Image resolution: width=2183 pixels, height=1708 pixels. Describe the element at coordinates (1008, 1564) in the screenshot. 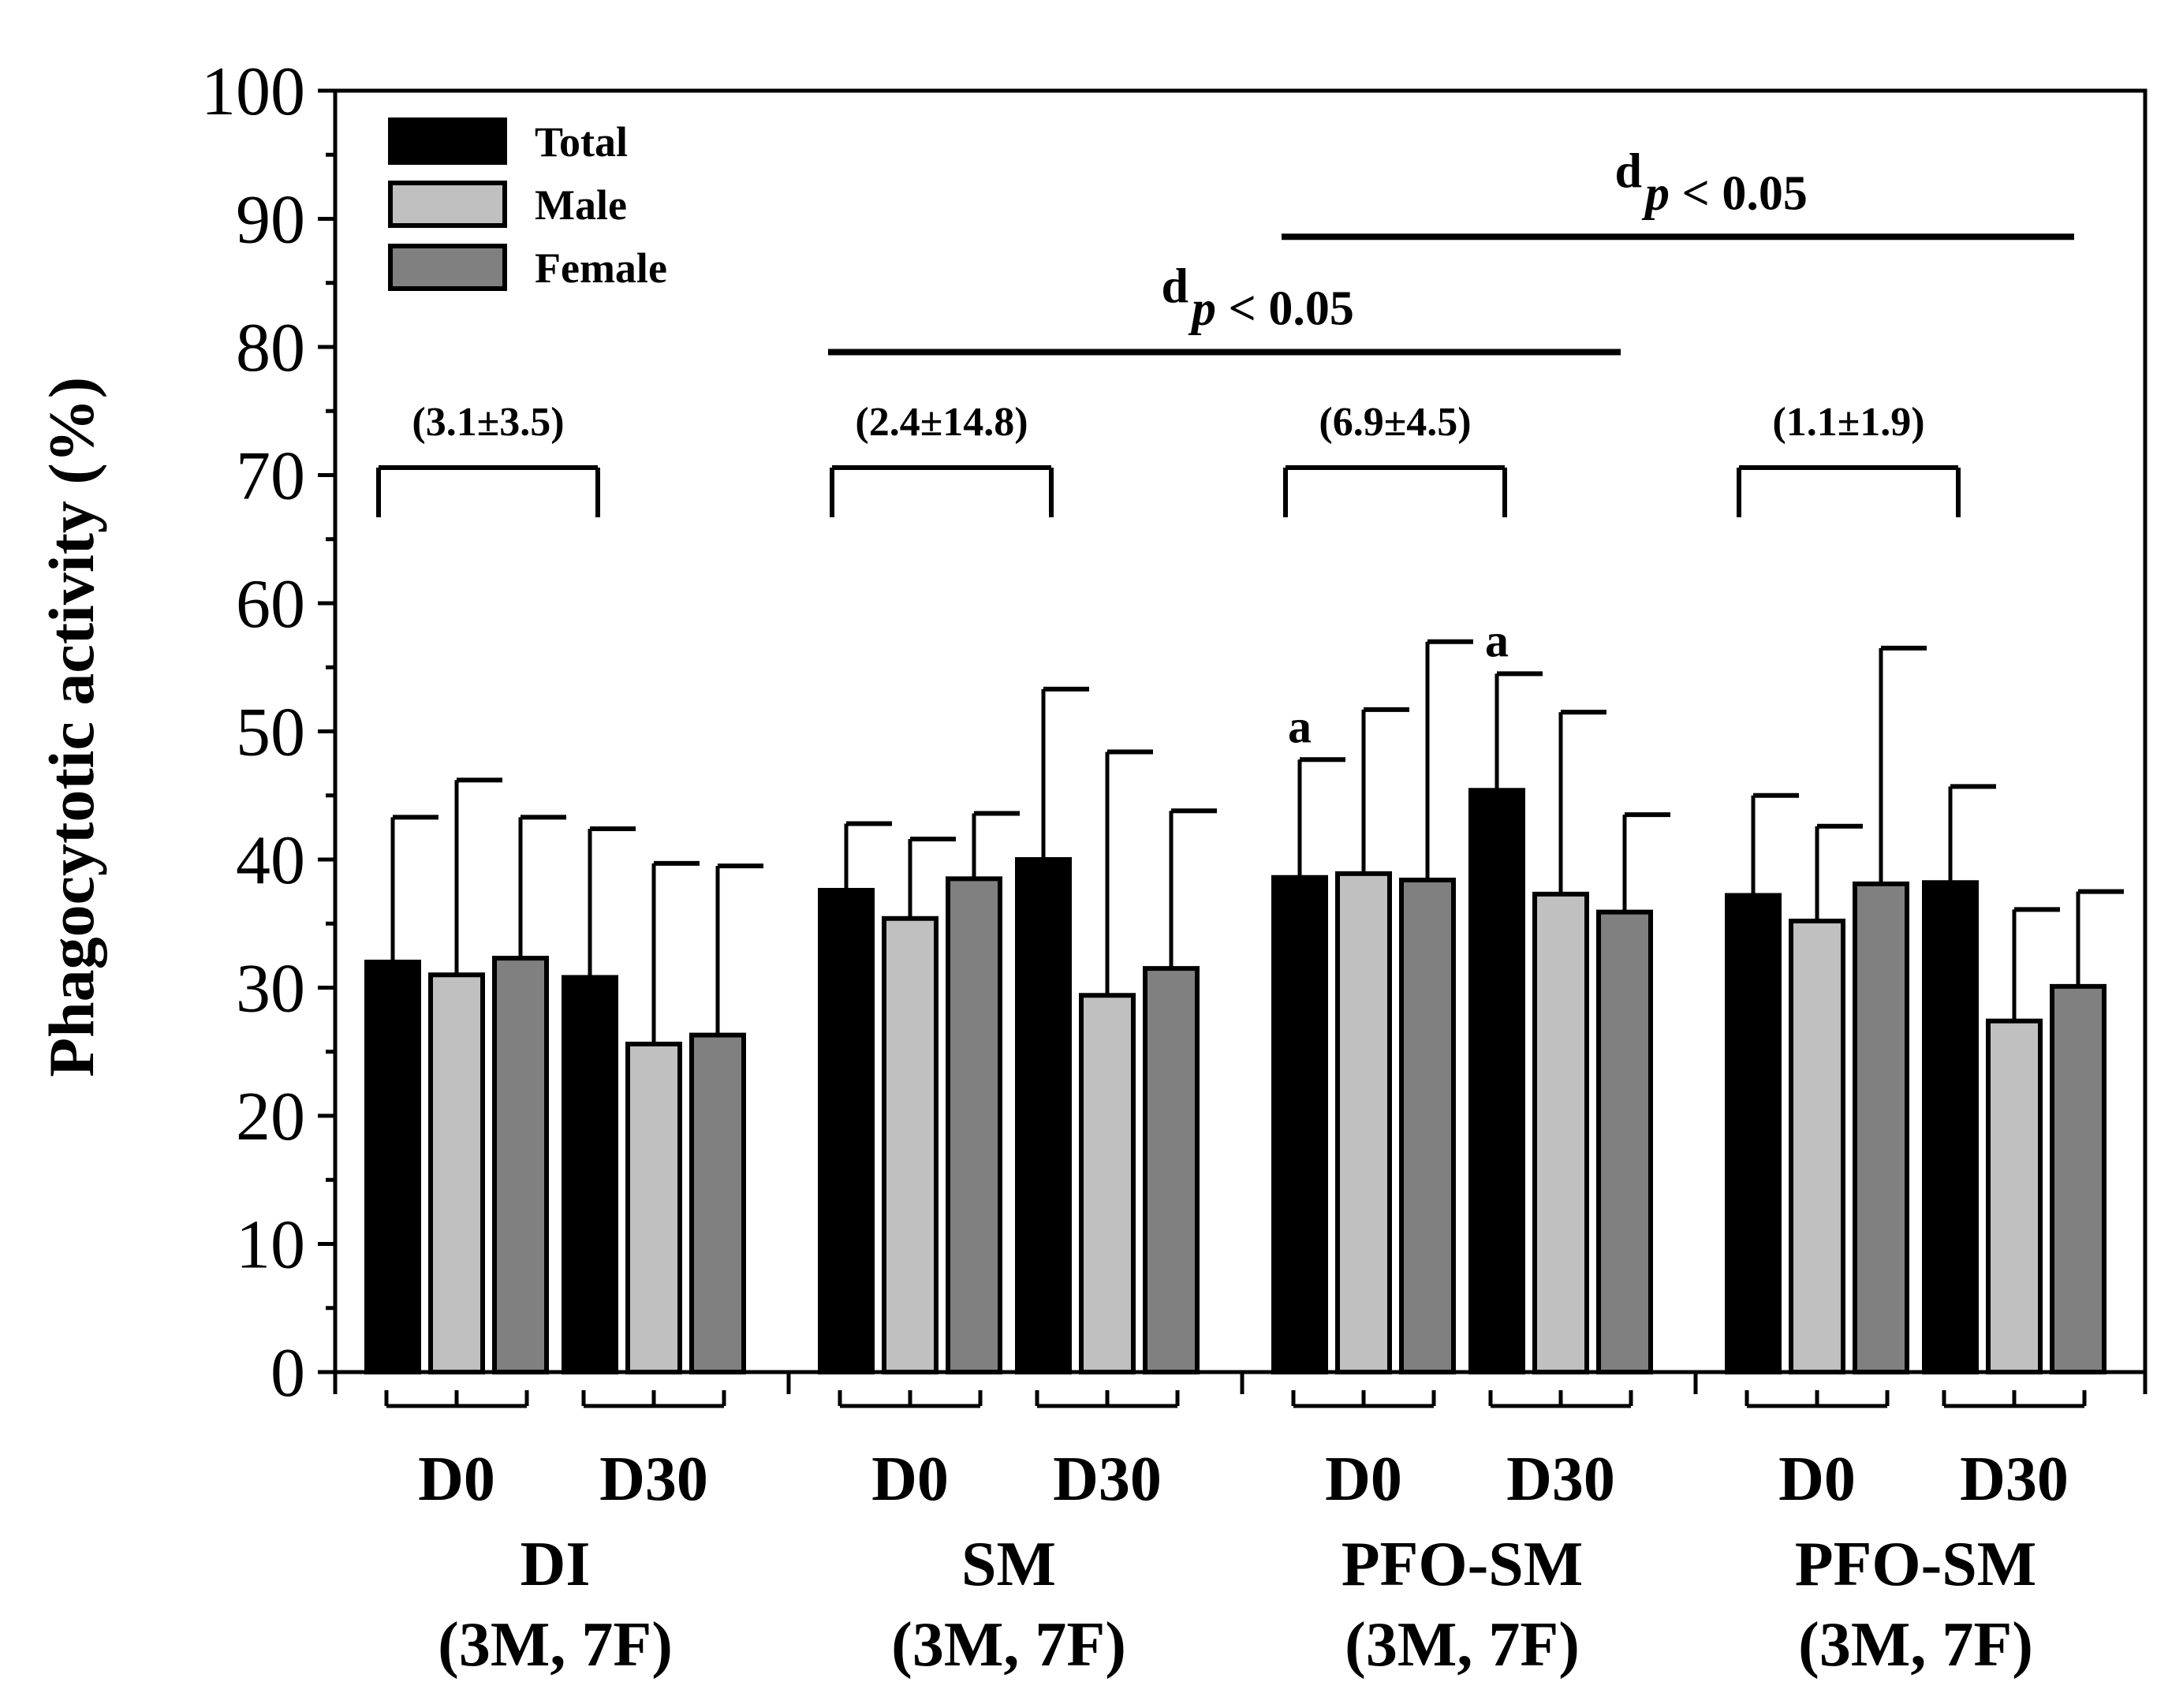

I see `group-label: SM` at that location.